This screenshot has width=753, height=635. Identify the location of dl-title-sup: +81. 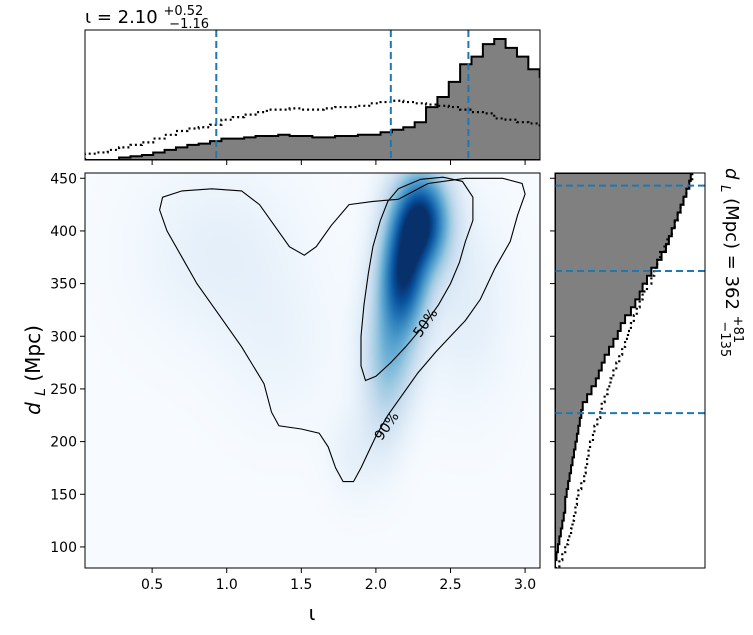
(737, 329).